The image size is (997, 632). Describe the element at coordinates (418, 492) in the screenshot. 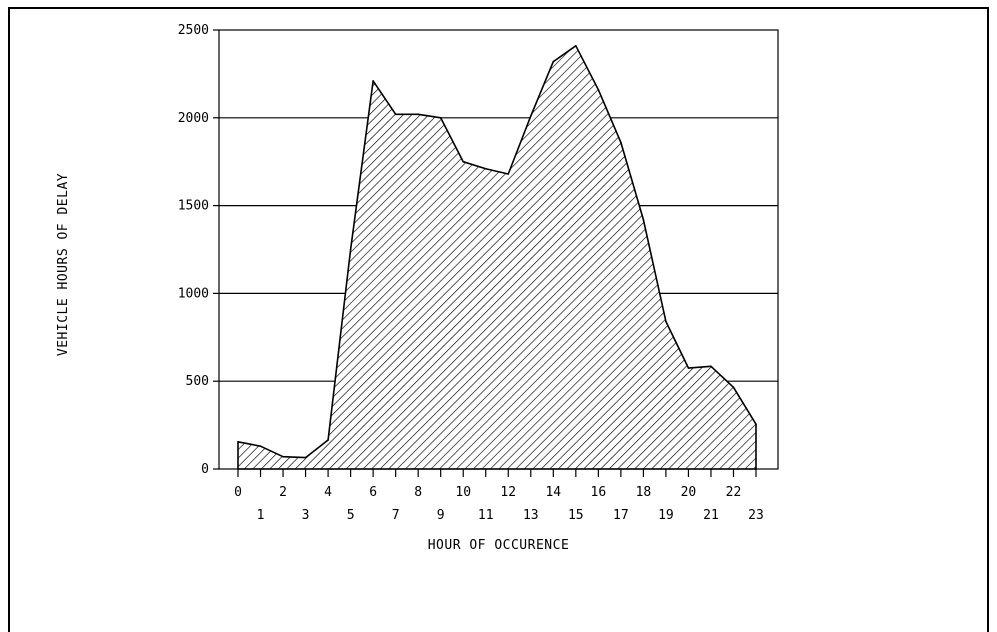

I see `x-tick-label: 8` at that location.